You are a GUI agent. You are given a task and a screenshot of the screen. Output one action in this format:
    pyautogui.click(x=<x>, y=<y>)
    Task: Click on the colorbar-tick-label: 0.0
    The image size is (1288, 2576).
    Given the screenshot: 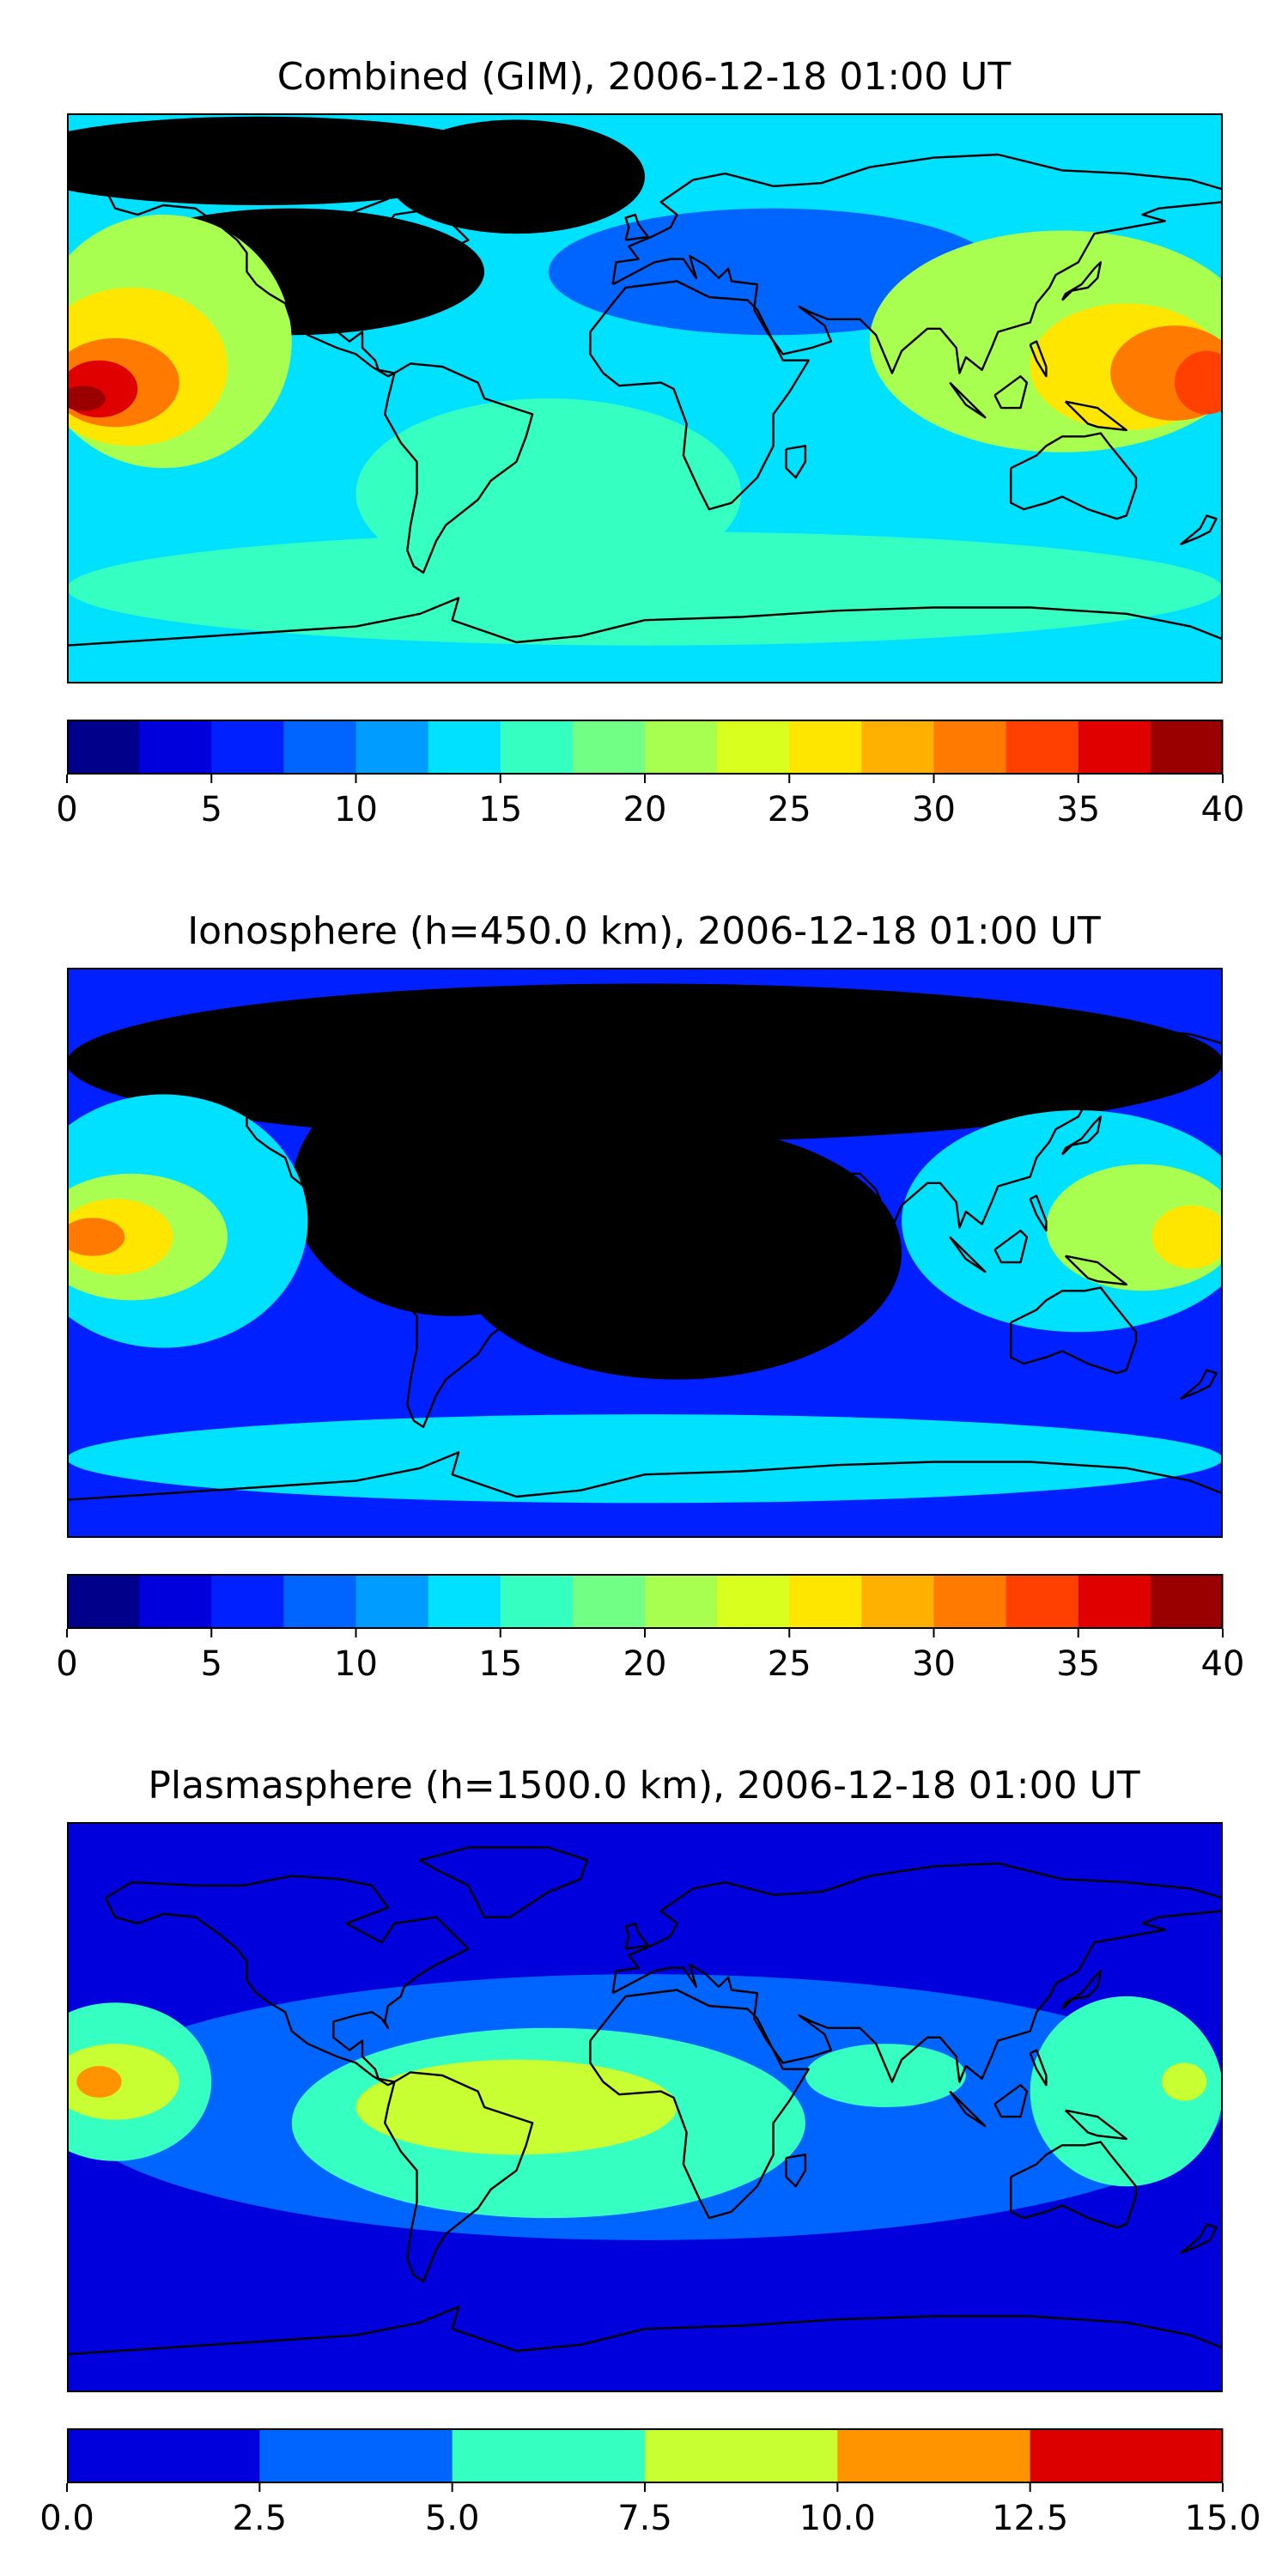 What is the action you would take?
    pyautogui.click(x=66, y=2518)
    